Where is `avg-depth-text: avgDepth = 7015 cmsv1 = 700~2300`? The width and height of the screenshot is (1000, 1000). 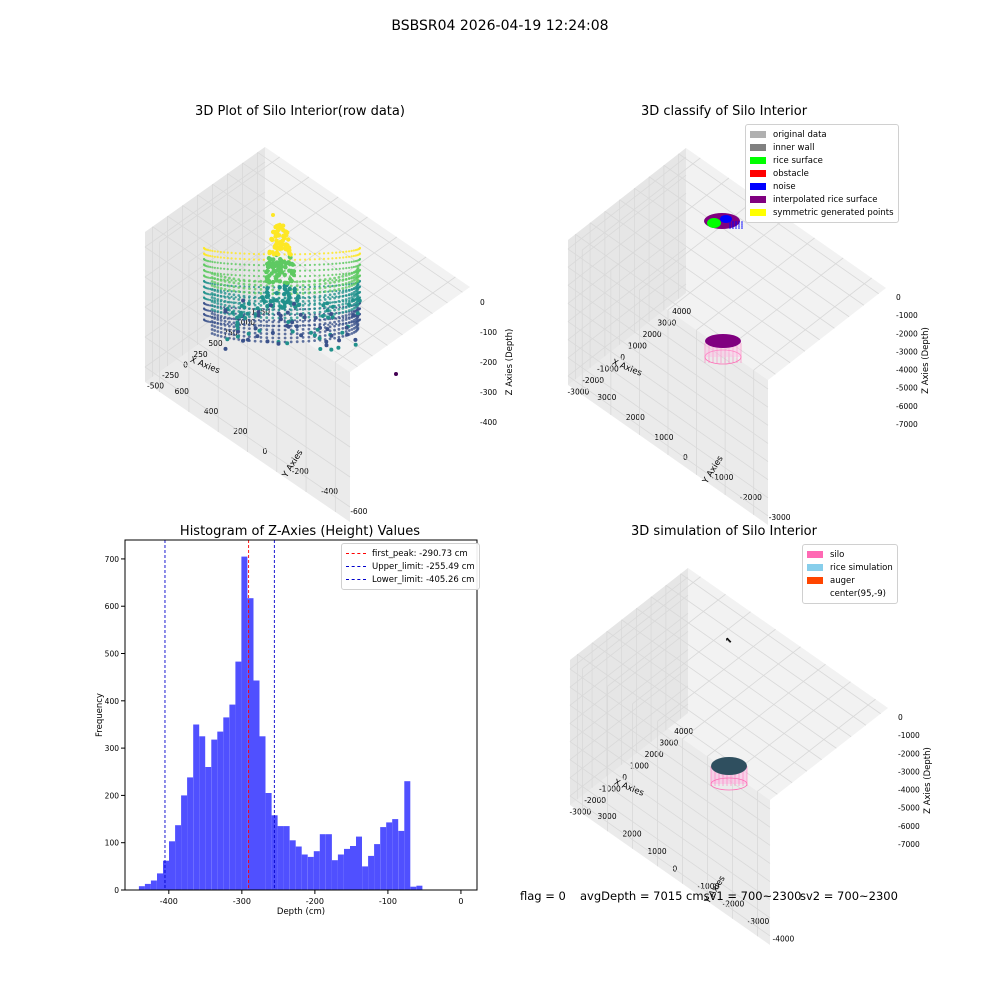 avg-depth-text: avgDepth = 7015 cmsv1 = 700~2300 is located at coordinates (691, 896).